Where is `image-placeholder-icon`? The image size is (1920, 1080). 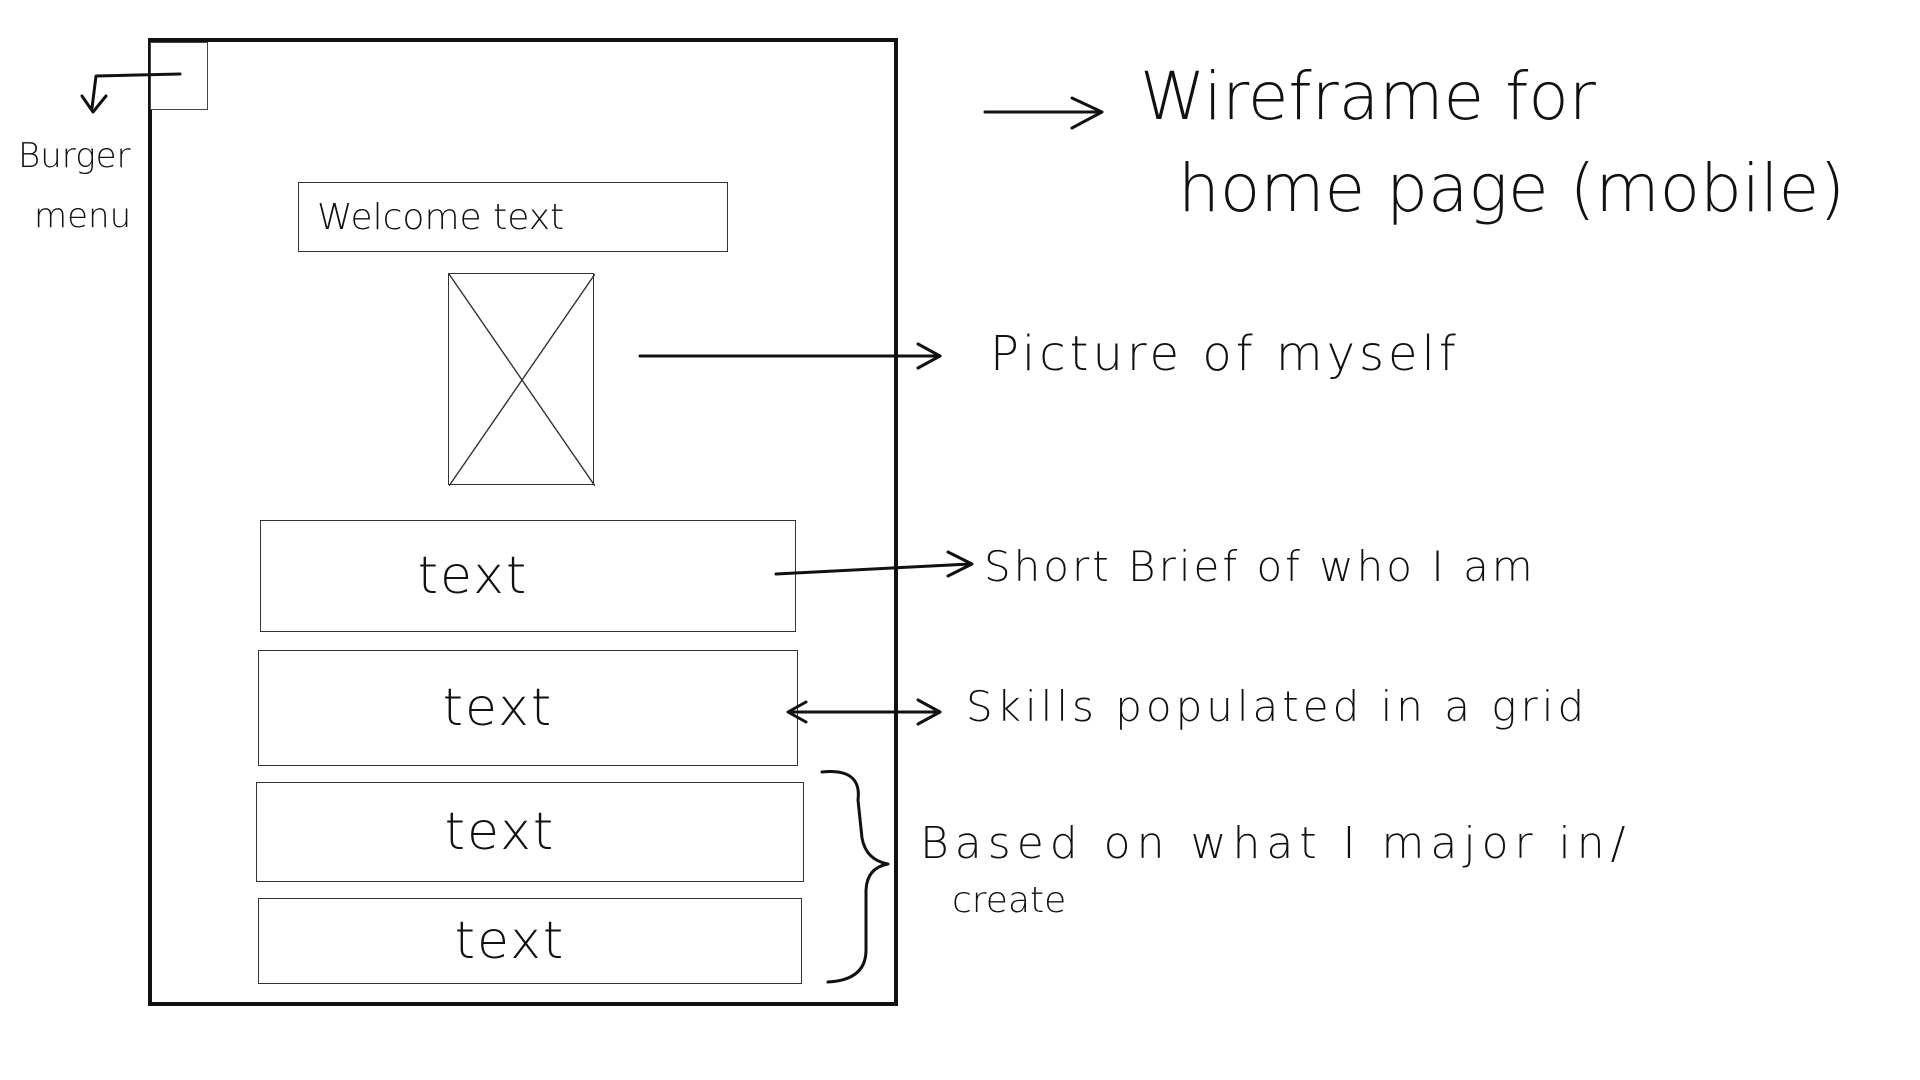
image-placeholder-icon is located at coordinates (522, 380).